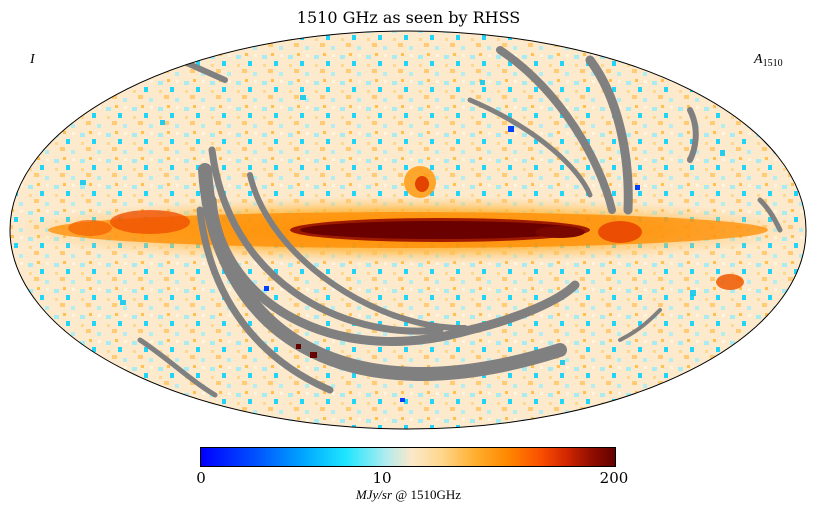  I want to click on colorbar-unit-label: MJy/sr @ 1510GHz, so click(408, 495).